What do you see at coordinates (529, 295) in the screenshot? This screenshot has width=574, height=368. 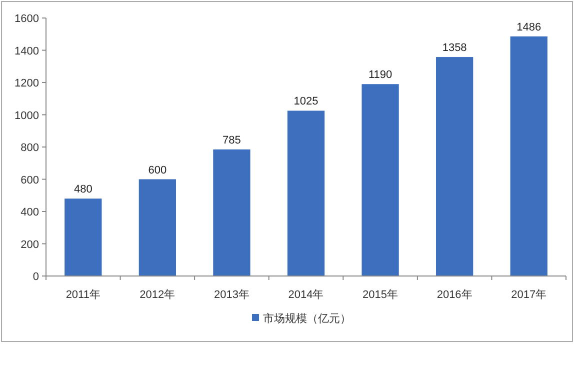 I see `x-tick-label: 2017年` at bounding box center [529, 295].